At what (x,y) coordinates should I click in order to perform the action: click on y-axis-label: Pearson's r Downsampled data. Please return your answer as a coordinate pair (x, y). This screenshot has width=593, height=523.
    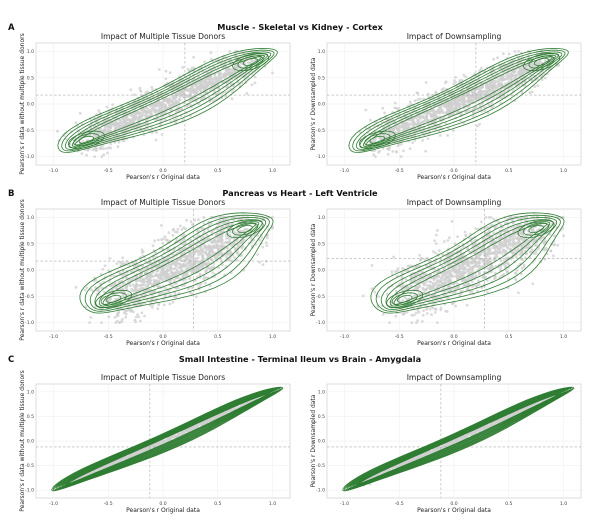
    Looking at the image, I should click on (313, 103).